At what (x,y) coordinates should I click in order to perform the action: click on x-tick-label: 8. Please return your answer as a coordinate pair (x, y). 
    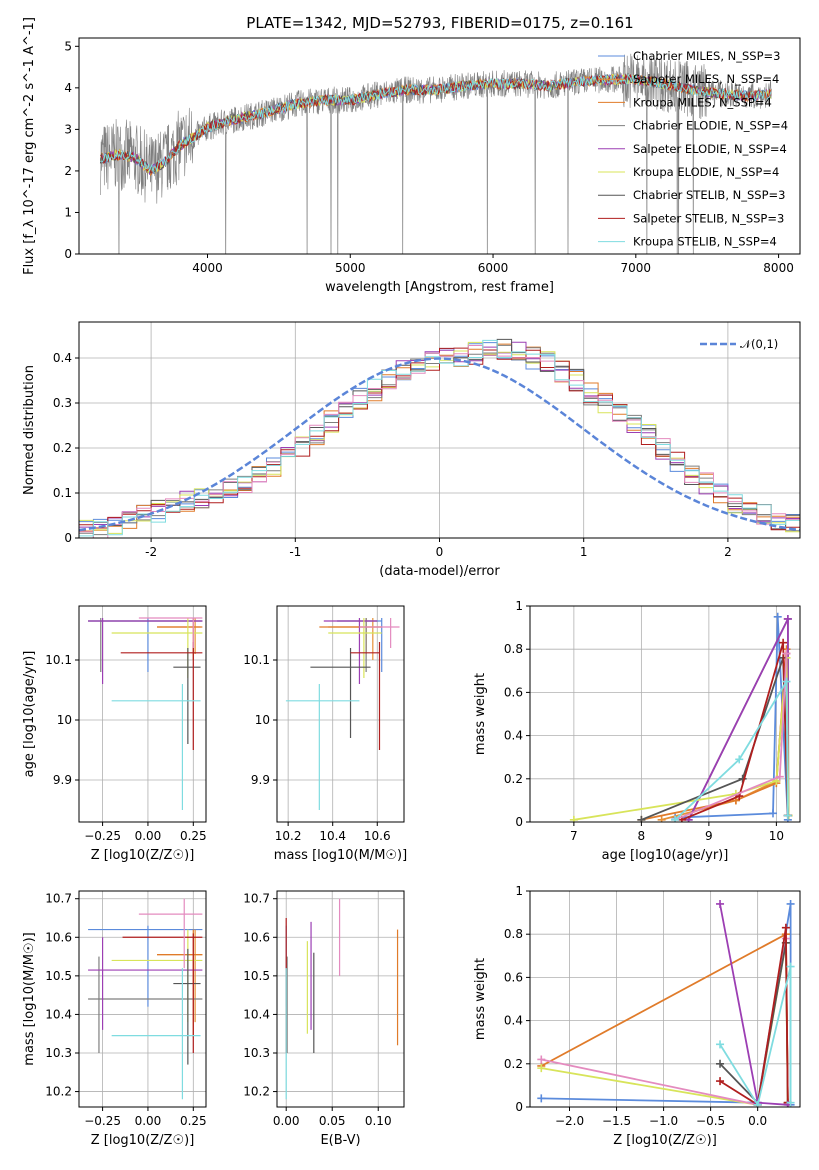
    Looking at the image, I should click on (642, 836).